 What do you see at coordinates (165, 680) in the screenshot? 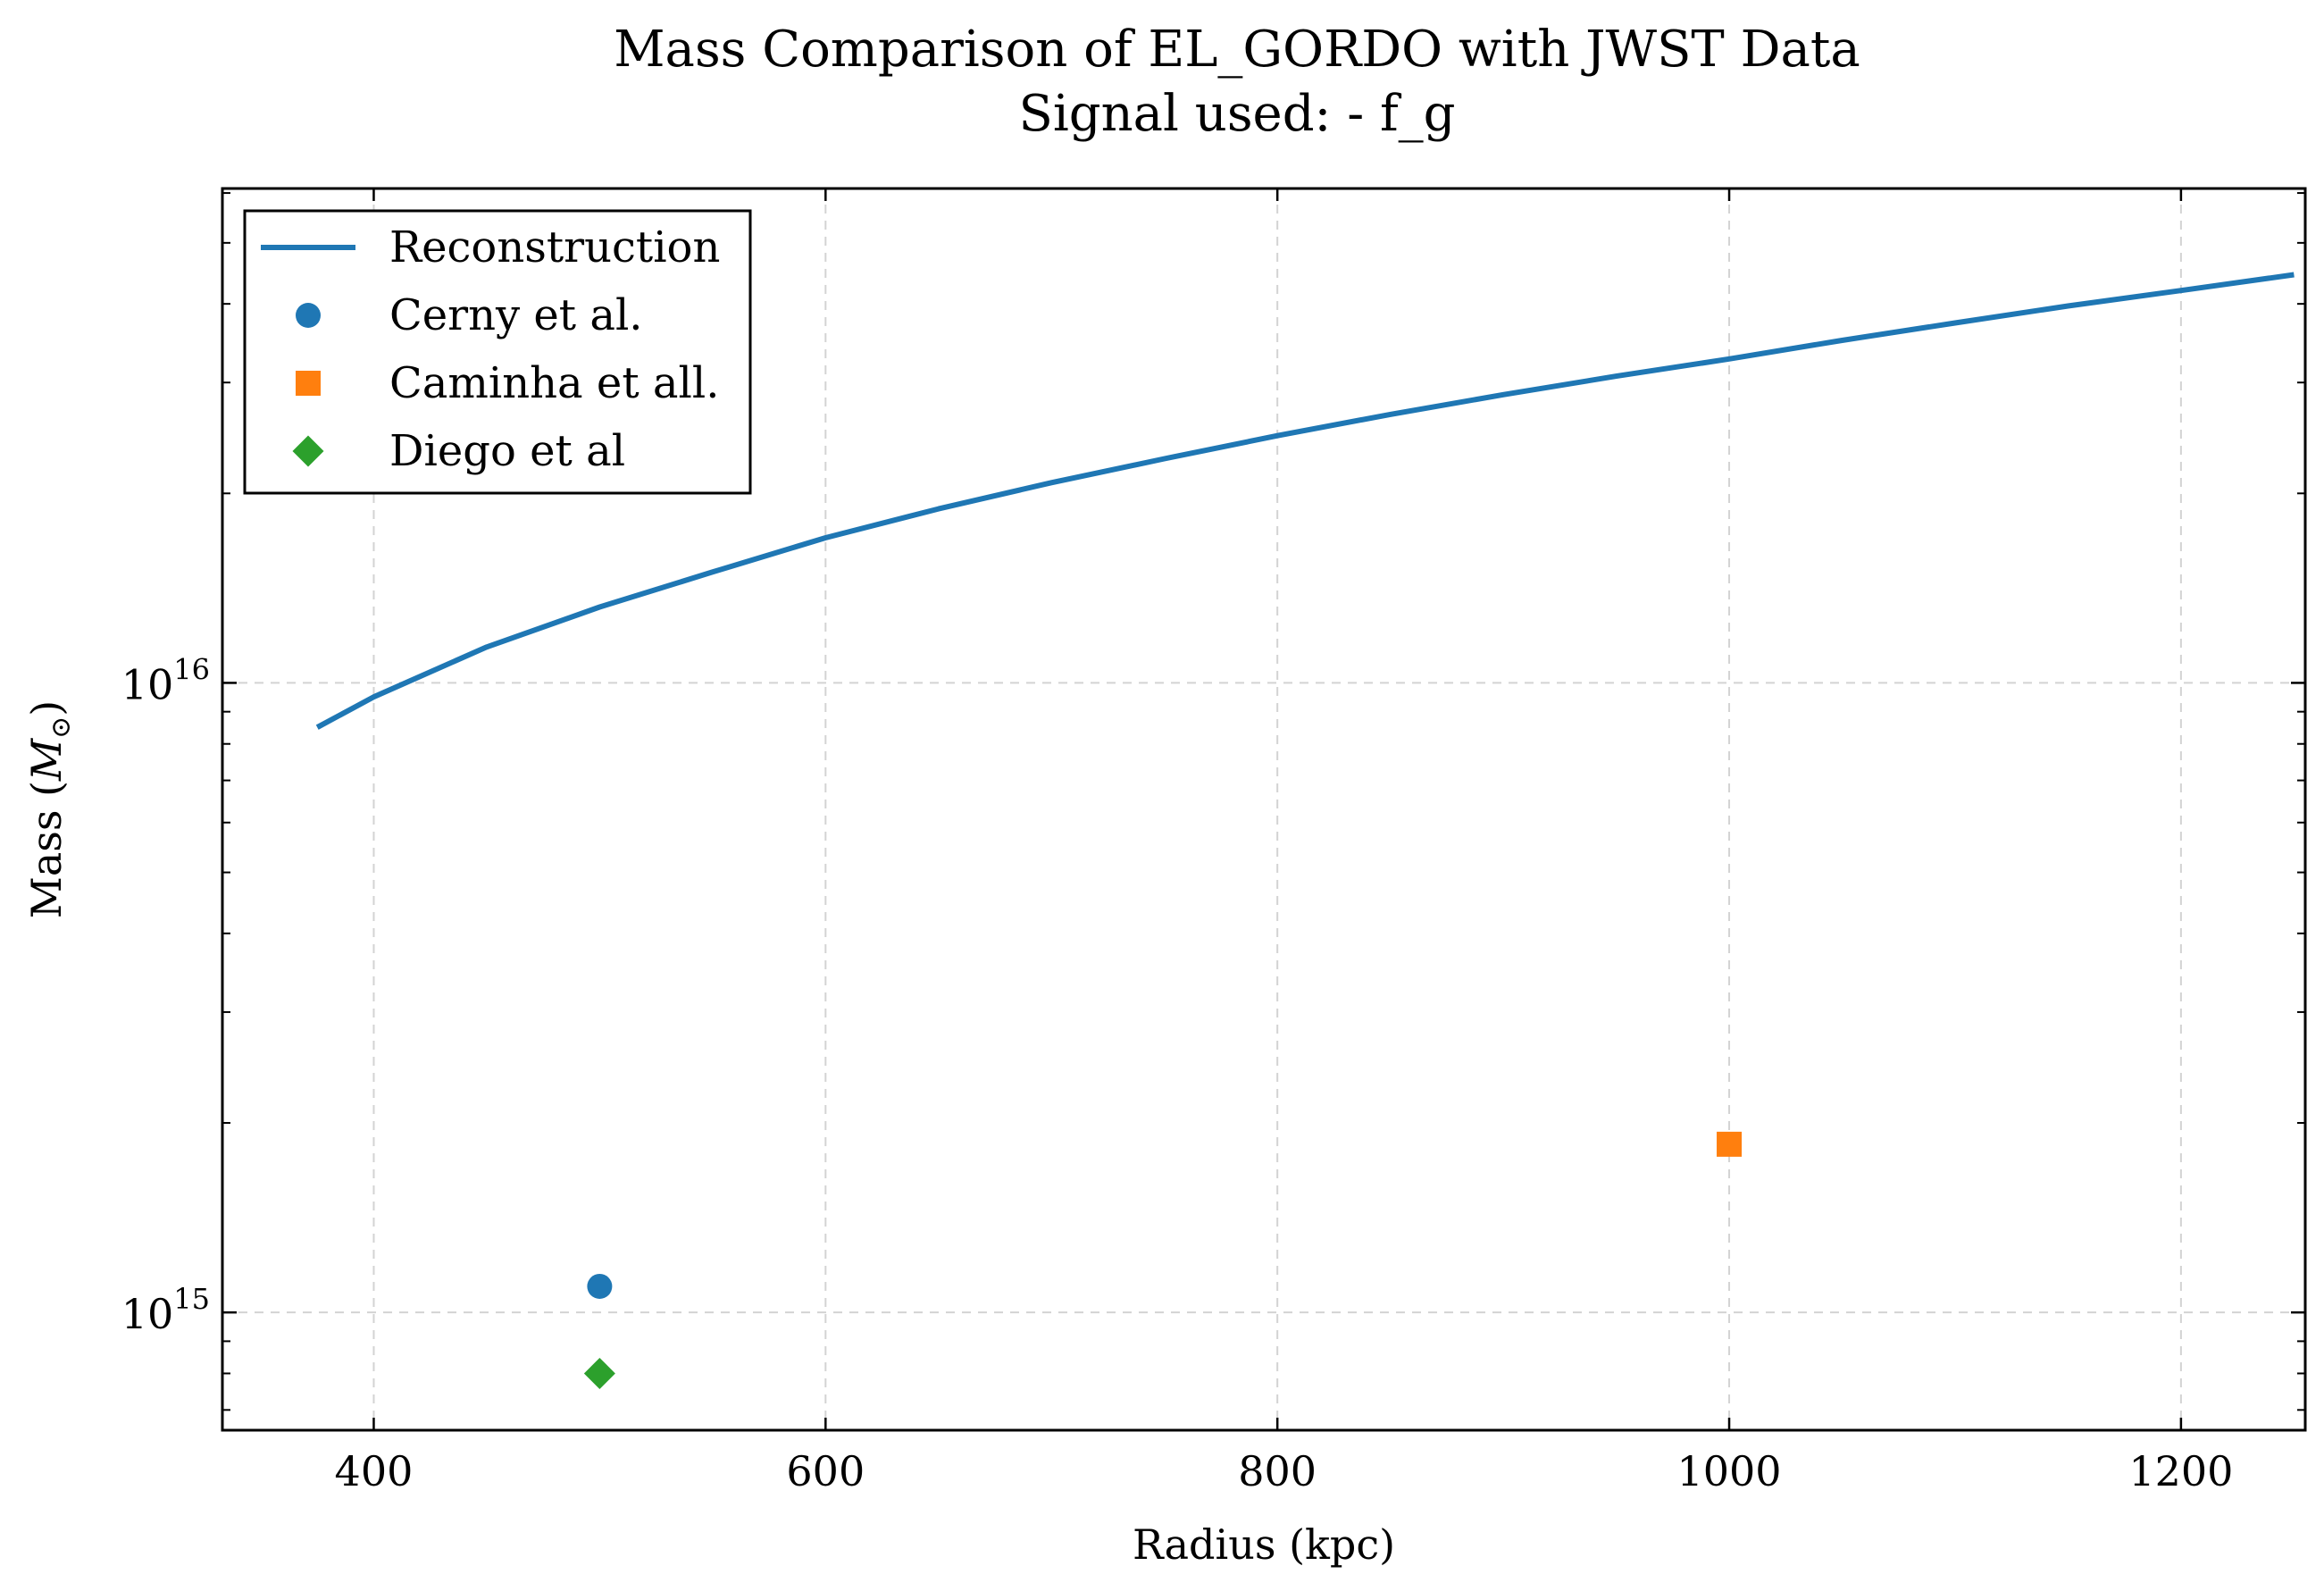
I see `y-tick-label: 1016` at bounding box center [165, 680].